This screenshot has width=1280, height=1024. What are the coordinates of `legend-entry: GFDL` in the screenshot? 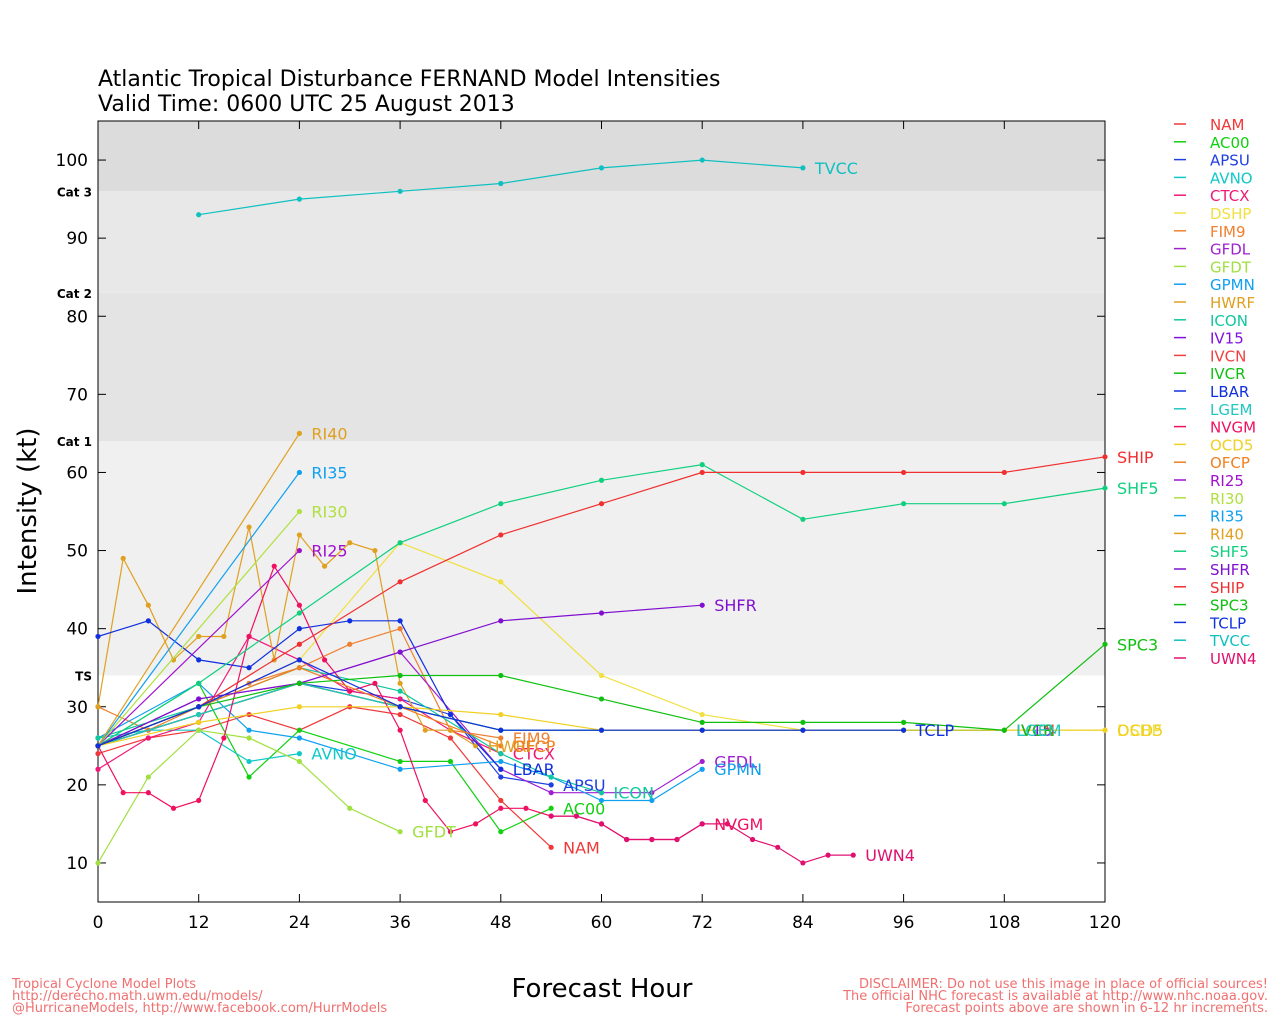 It's located at (1212, 250).